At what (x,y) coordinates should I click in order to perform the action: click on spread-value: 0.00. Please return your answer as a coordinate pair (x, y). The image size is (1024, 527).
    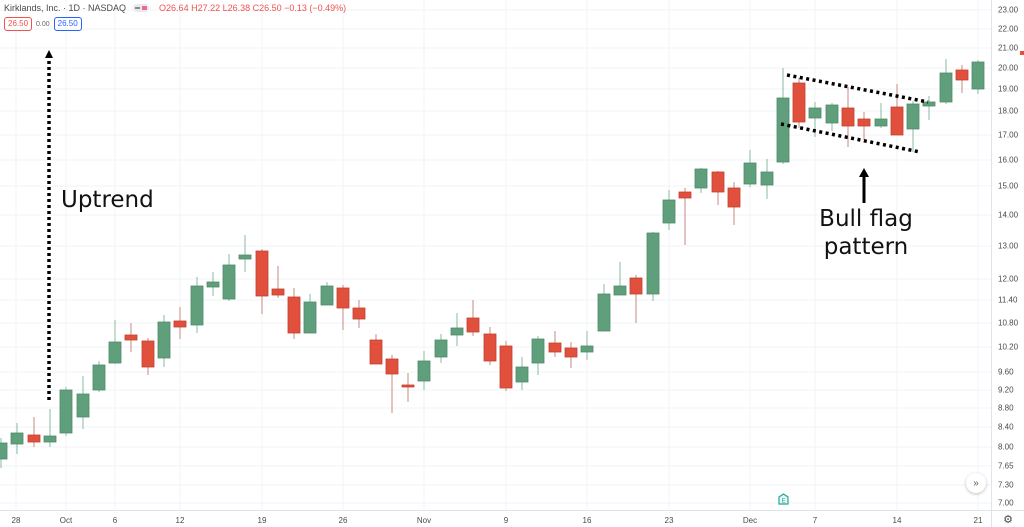
    Looking at the image, I should click on (43, 24).